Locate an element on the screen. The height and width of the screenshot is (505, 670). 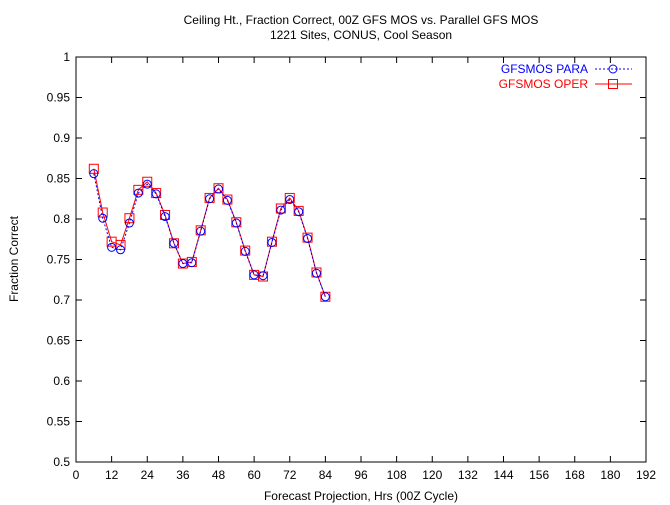
y-axis-title: Fraction Correct is located at coordinates (14, 258).